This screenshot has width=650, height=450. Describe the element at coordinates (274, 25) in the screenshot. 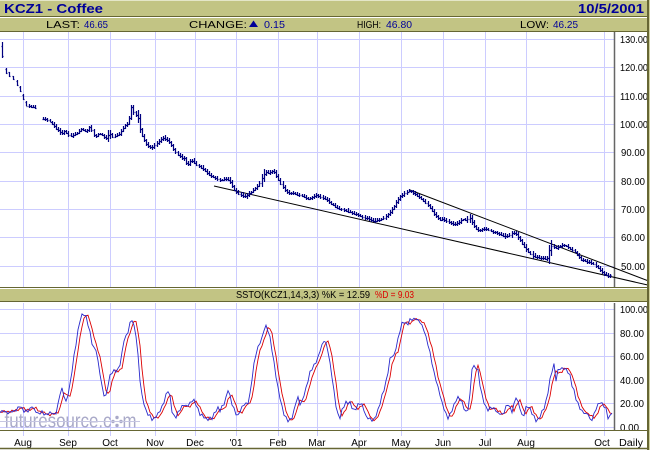

I see `svg-text: 0.15` at that location.